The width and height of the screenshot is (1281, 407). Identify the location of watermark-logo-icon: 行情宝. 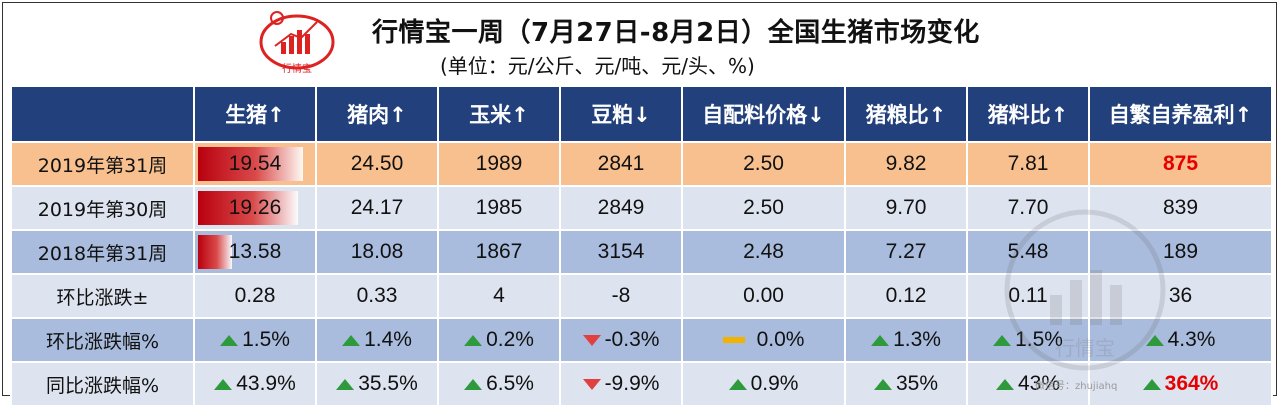
(1085, 290).